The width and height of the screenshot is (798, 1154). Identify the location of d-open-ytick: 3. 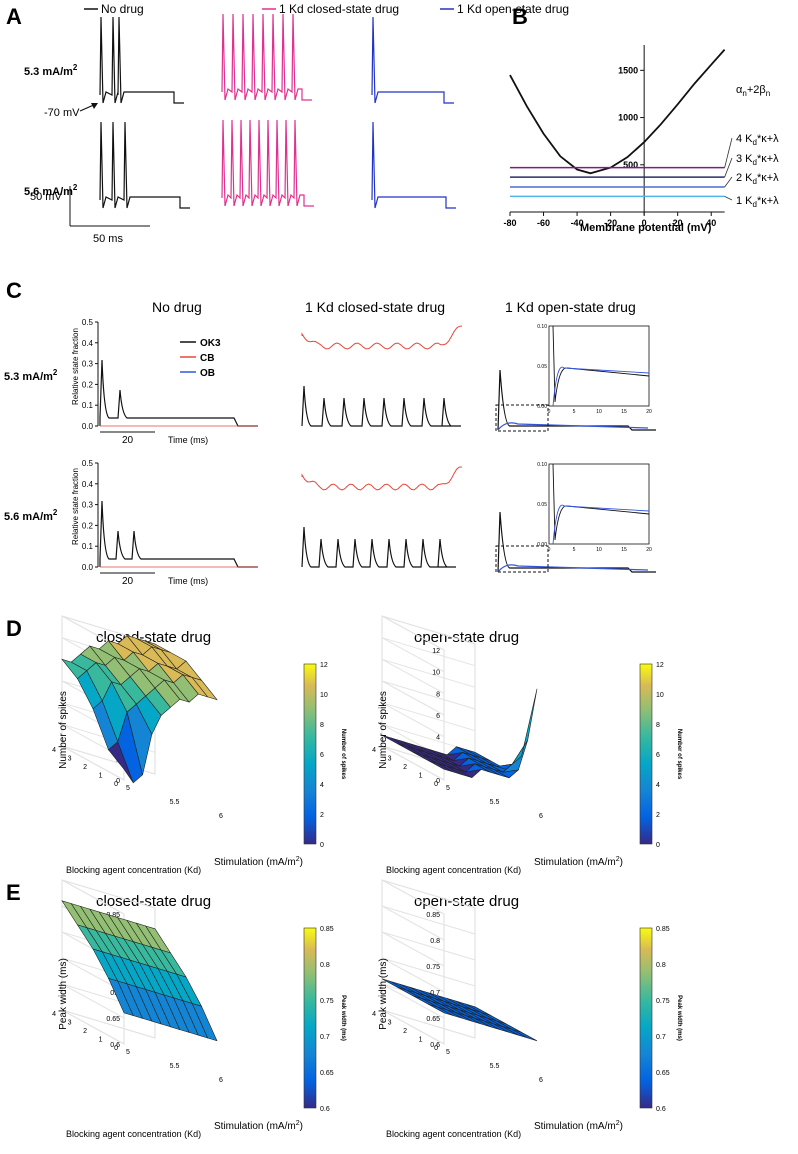
(390, 759).